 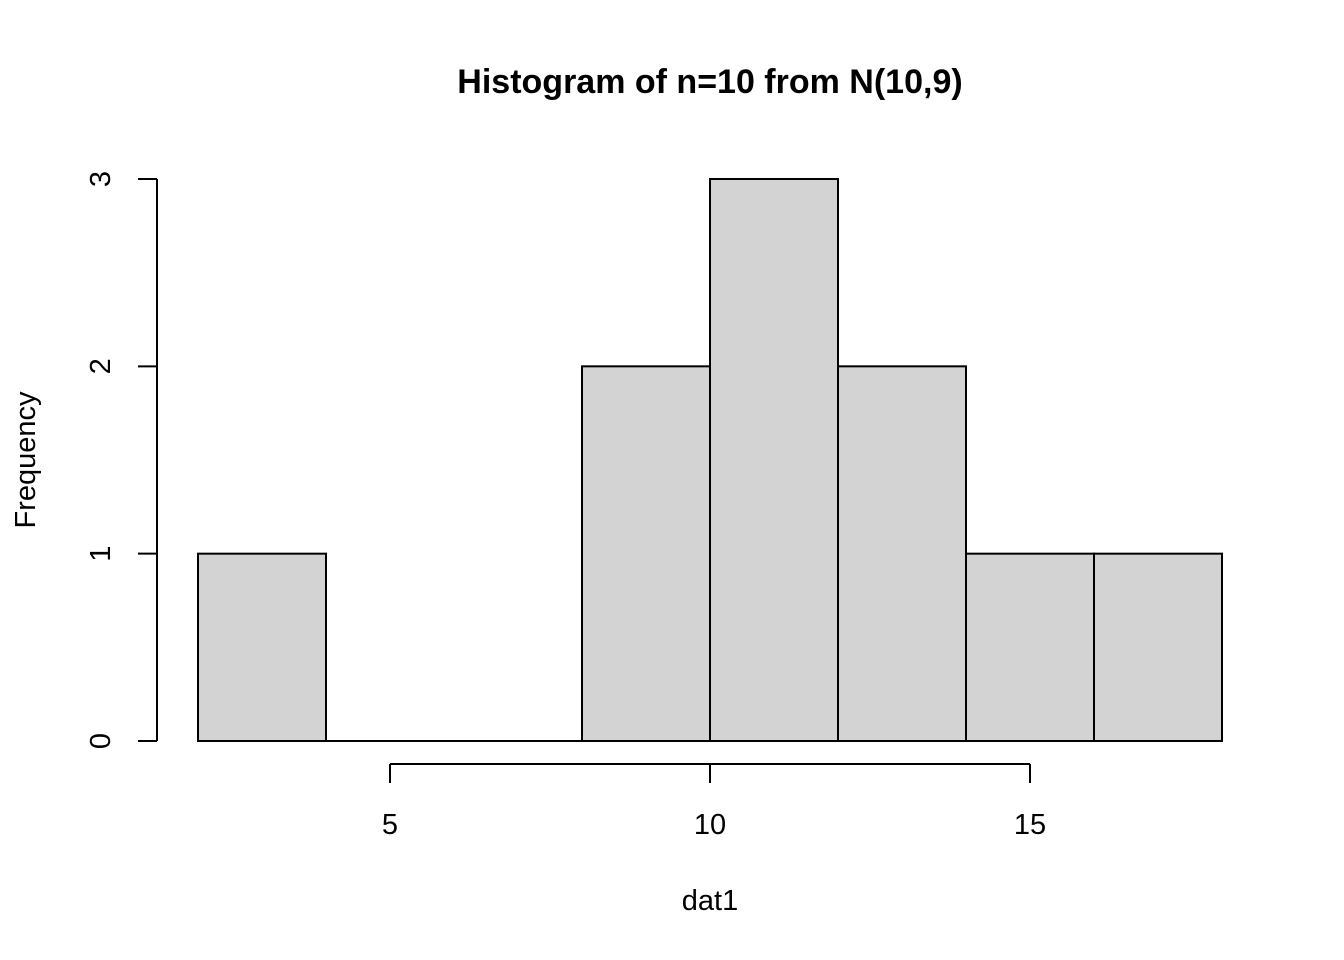 I want to click on x-axis-label: dat1, so click(x=710, y=901).